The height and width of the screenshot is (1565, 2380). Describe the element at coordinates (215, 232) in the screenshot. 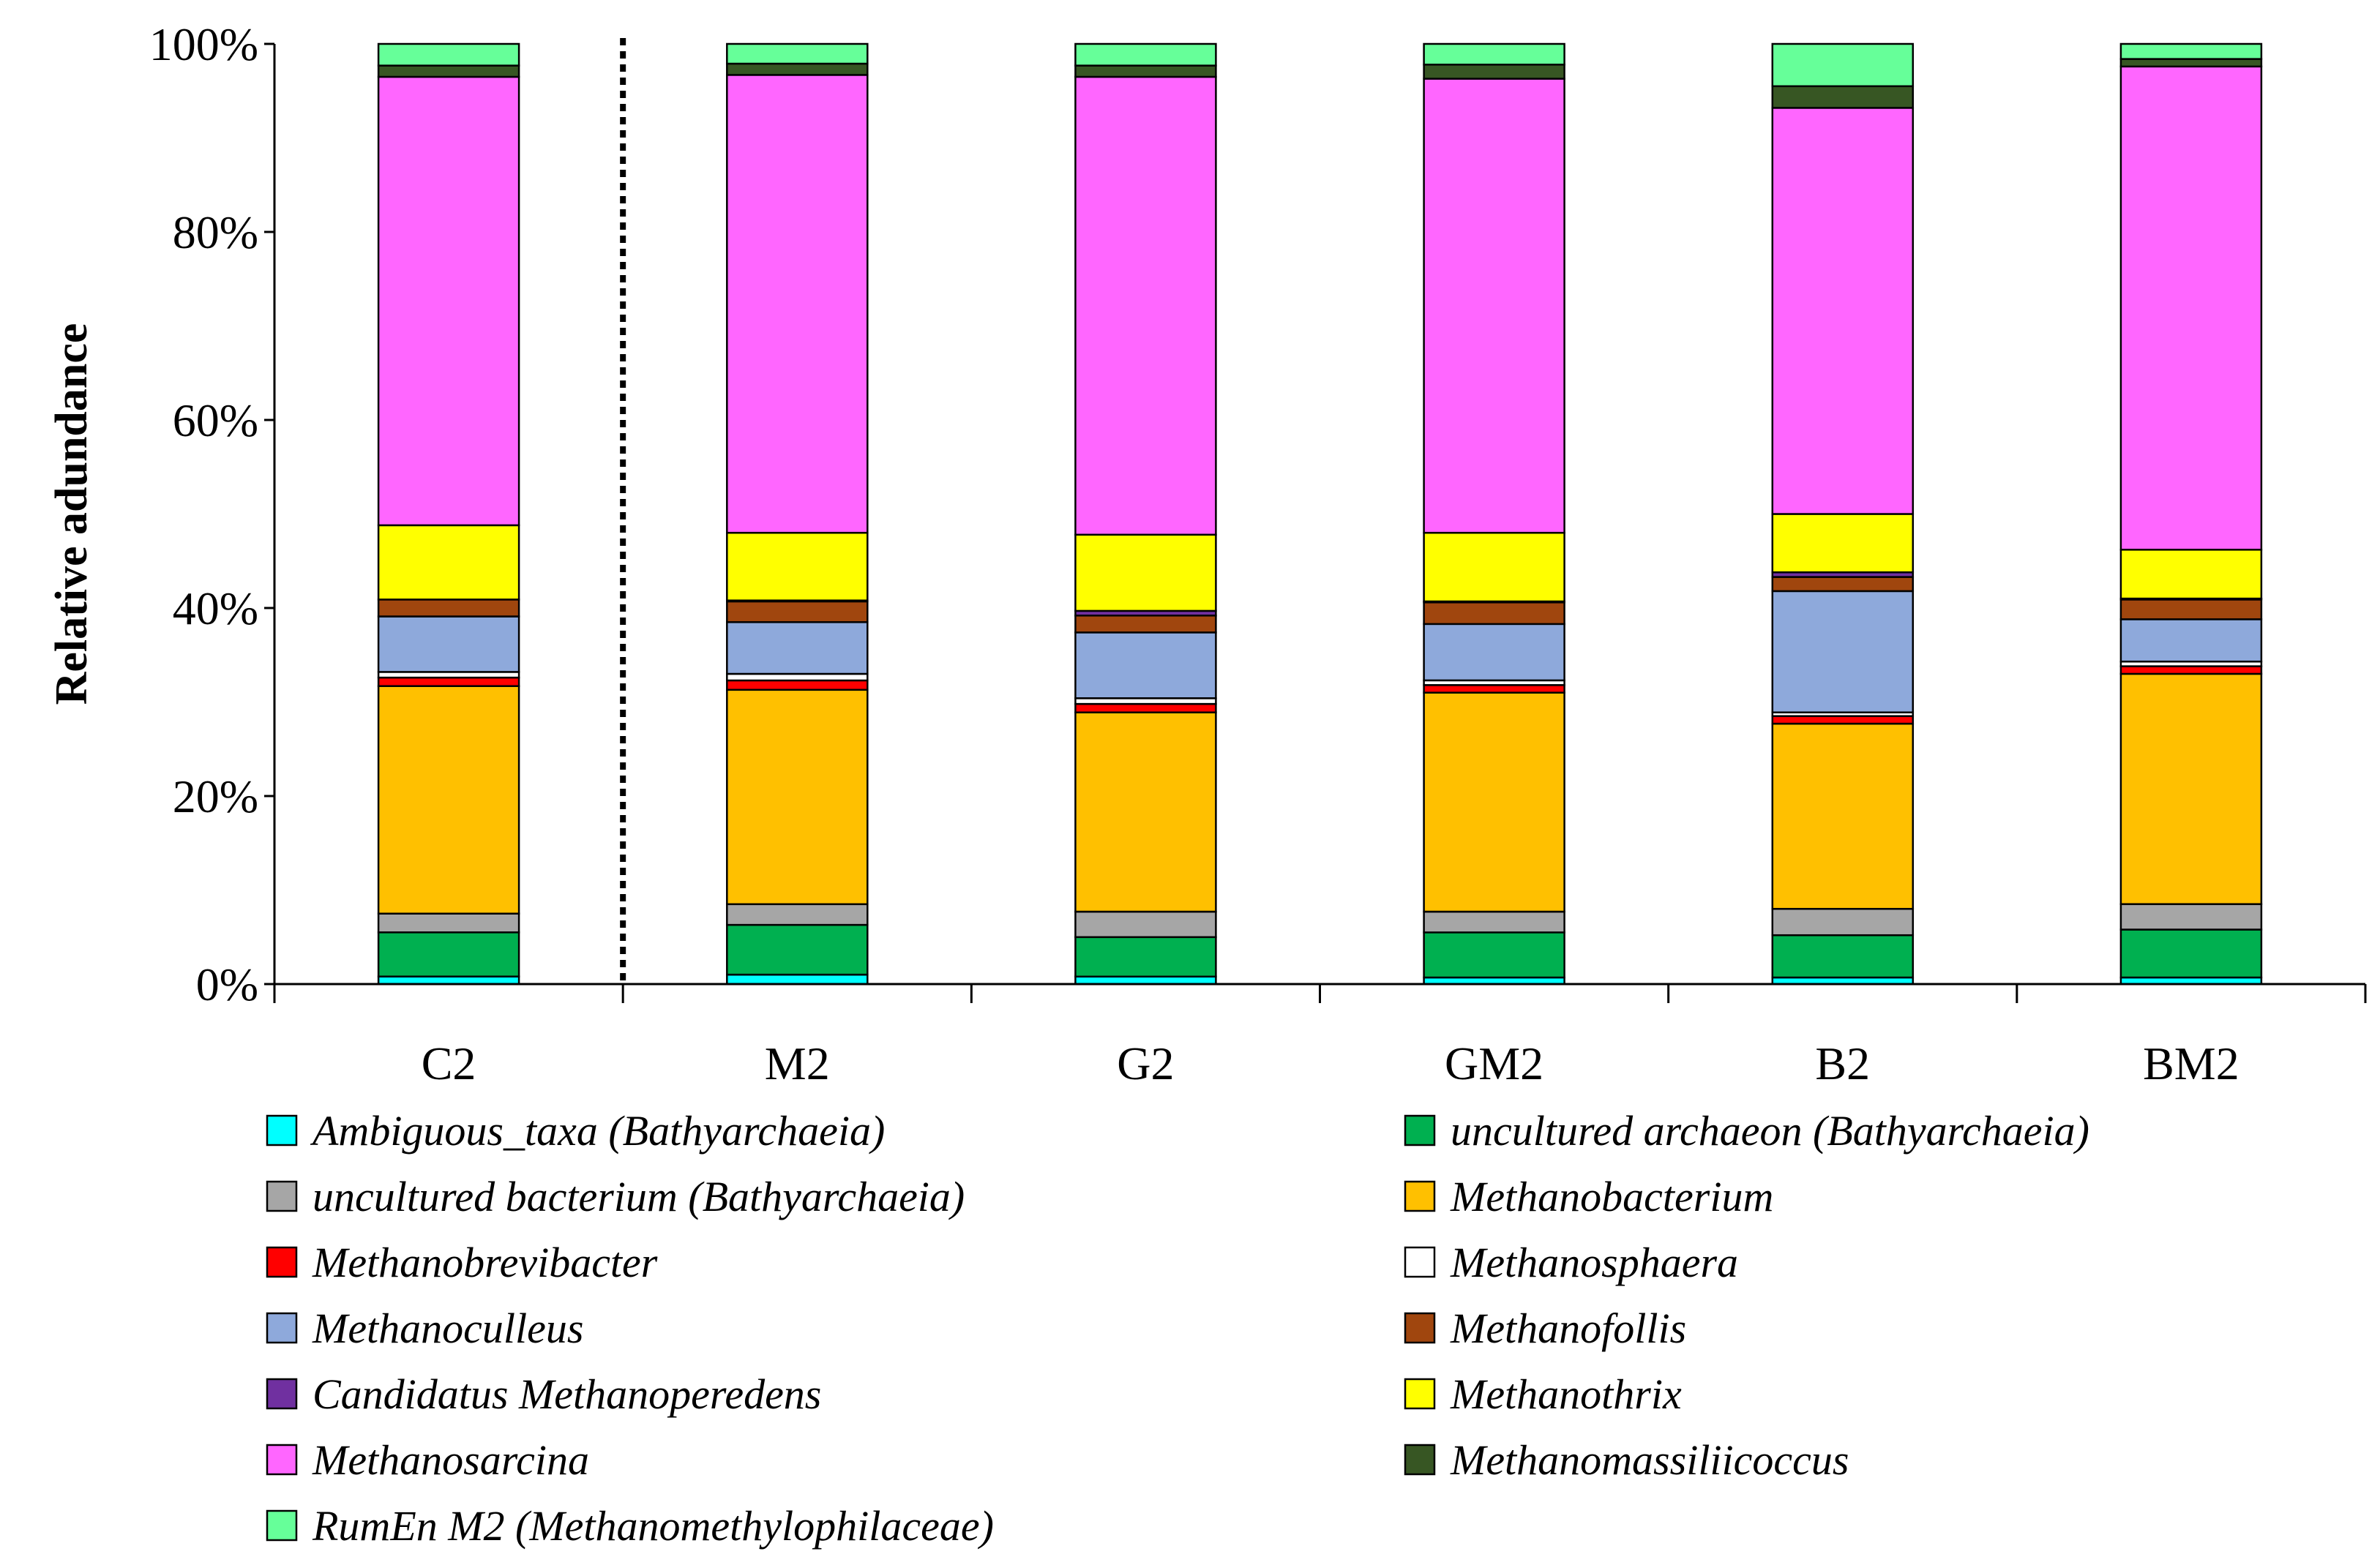

I see `y-tick-label: 80%` at that location.